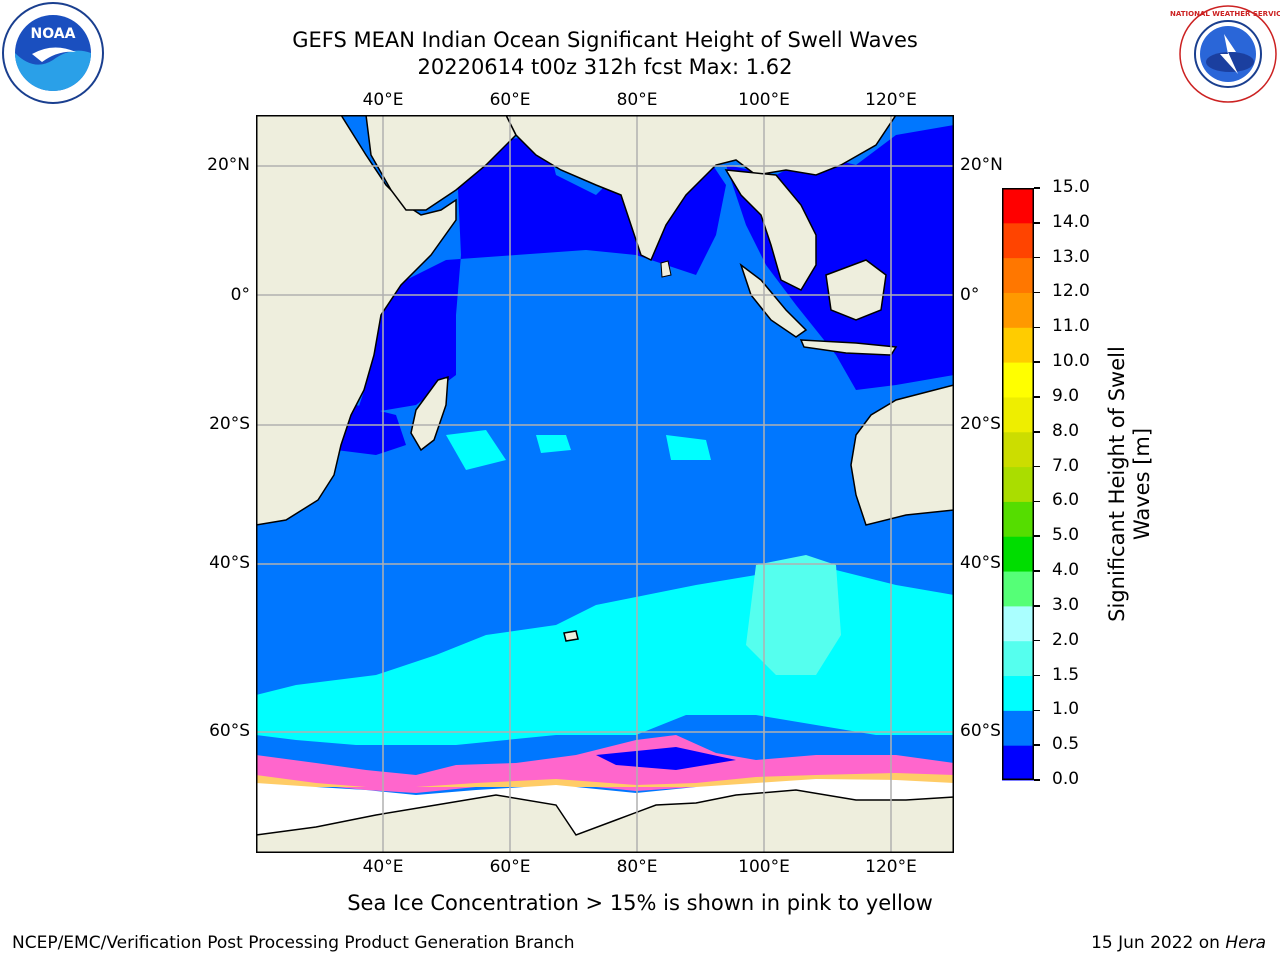 This screenshot has height=960, width=1280. Describe the element at coordinates (637, 100) in the screenshot. I see `lon-label-top-80e: 80°E` at that location.